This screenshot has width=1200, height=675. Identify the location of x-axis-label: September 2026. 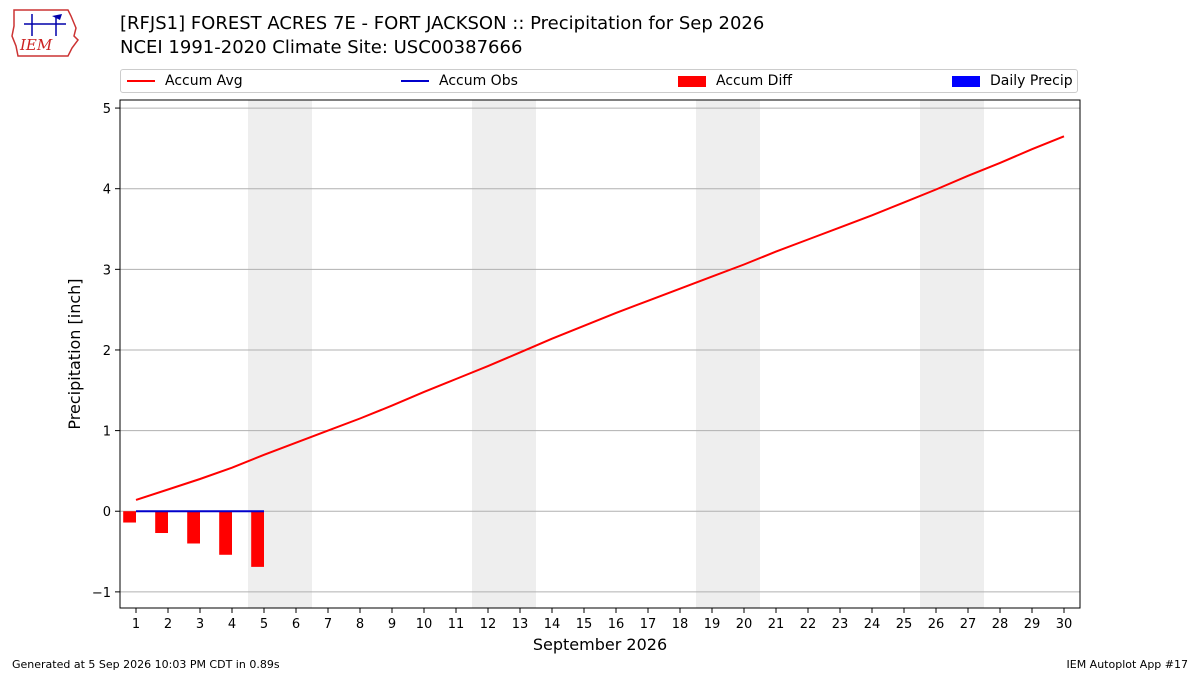
(600, 644).